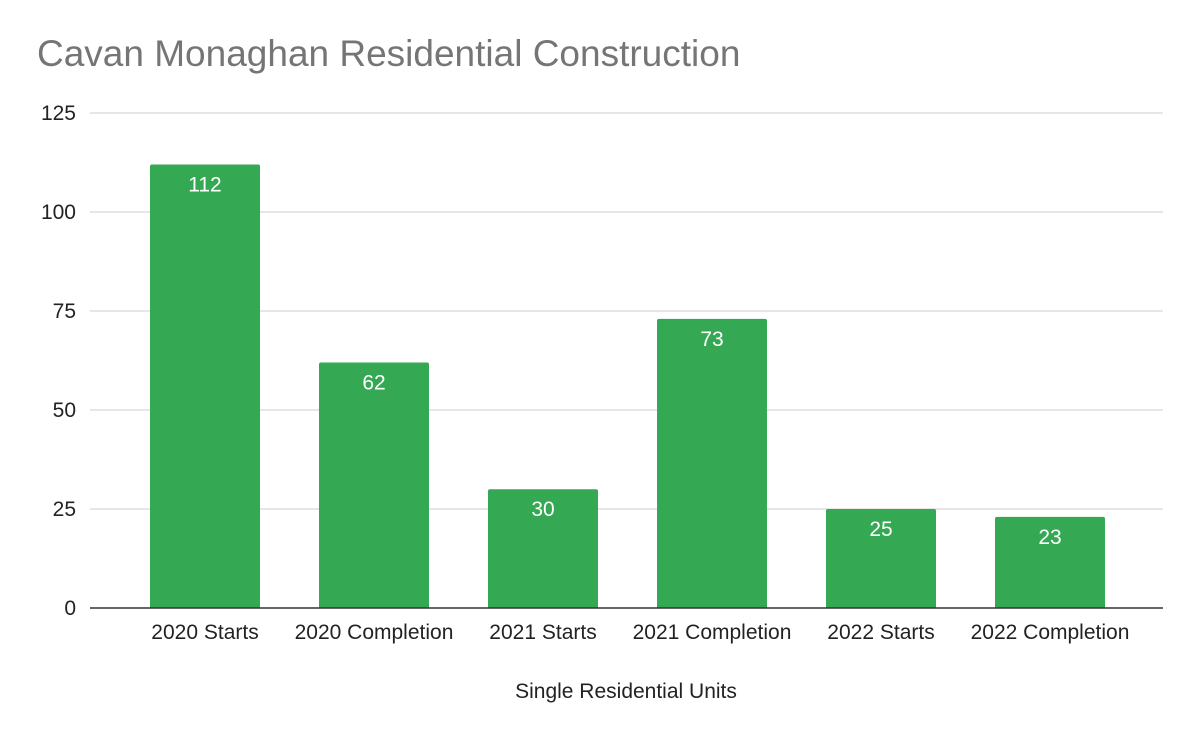  What do you see at coordinates (542, 509) in the screenshot?
I see `data-label: 30` at bounding box center [542, 509].